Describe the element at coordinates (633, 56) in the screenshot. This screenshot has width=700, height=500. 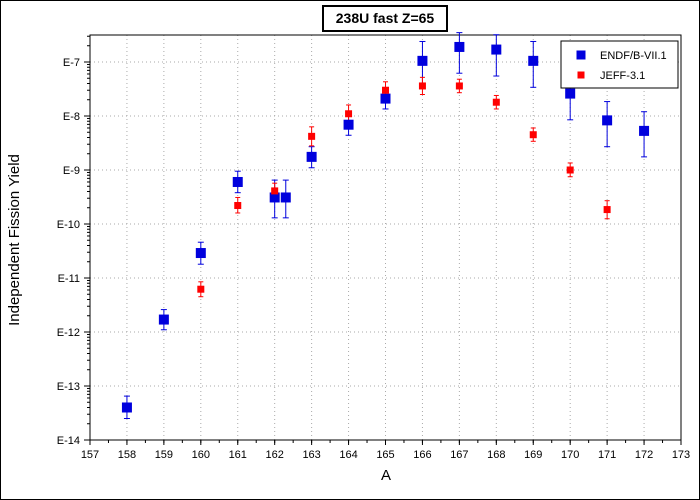
I see `legend-label: ENDF/B-VII.1` at that location.